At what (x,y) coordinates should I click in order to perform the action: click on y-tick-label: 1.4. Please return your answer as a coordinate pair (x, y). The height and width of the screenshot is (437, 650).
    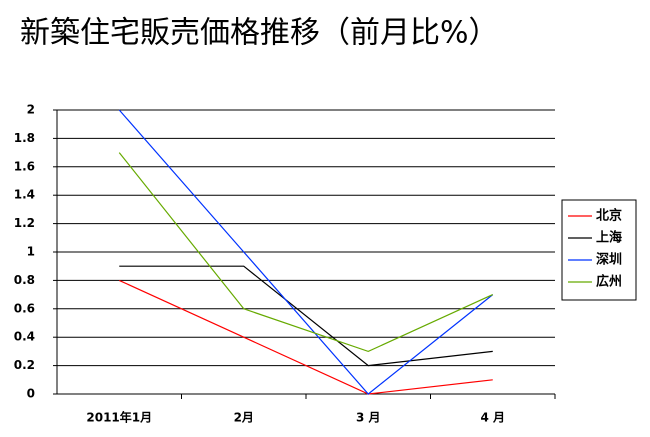
    Looking at the image, I should click on (24, 195).